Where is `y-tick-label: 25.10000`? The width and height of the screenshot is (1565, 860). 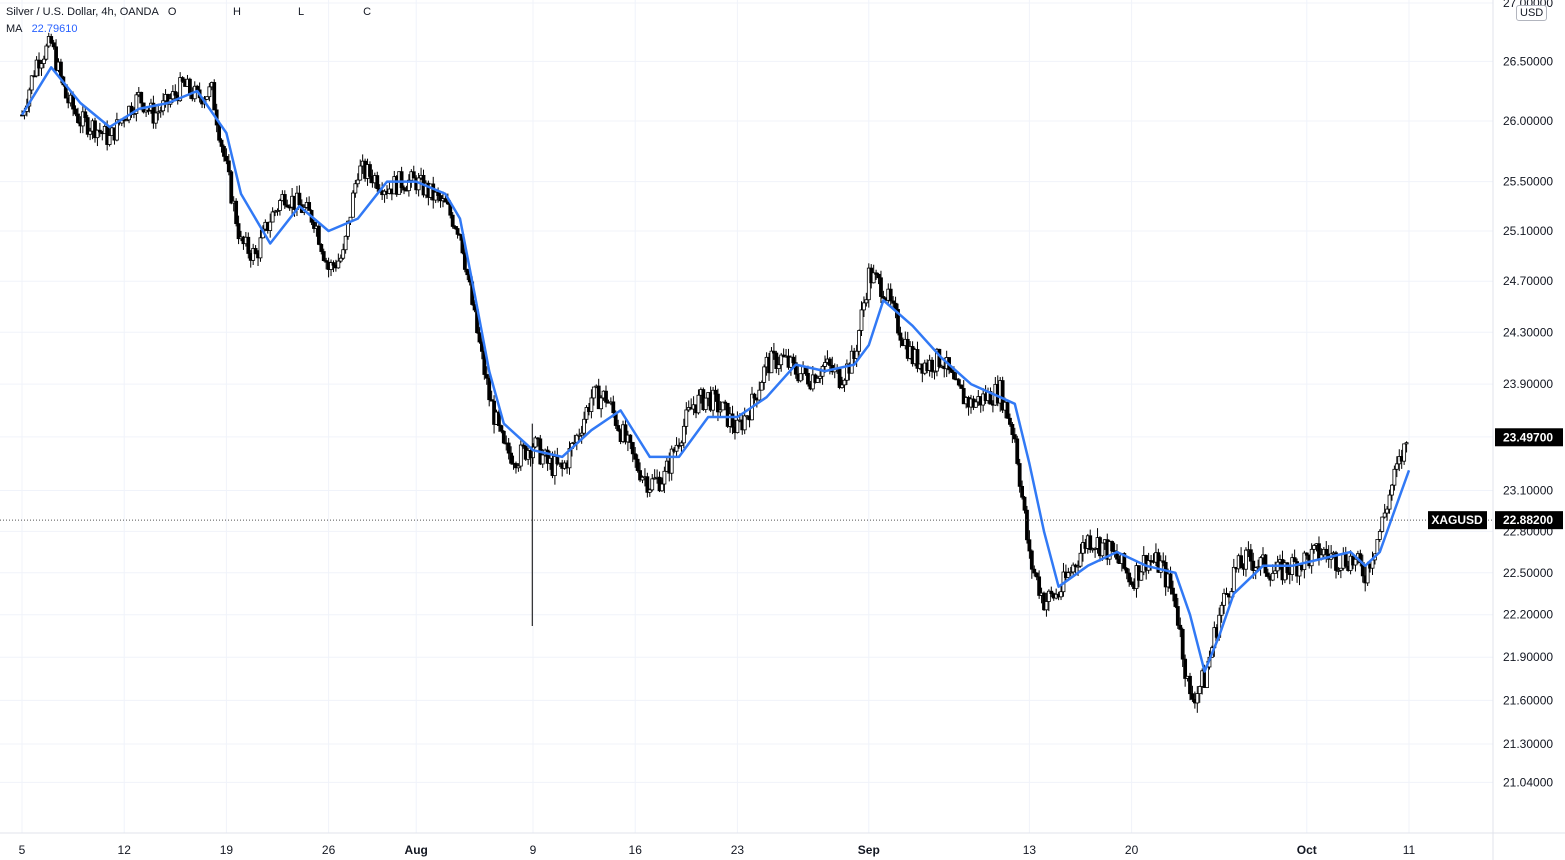 y-tick-label: 25.10000 is located at coordinates (1528, 231).